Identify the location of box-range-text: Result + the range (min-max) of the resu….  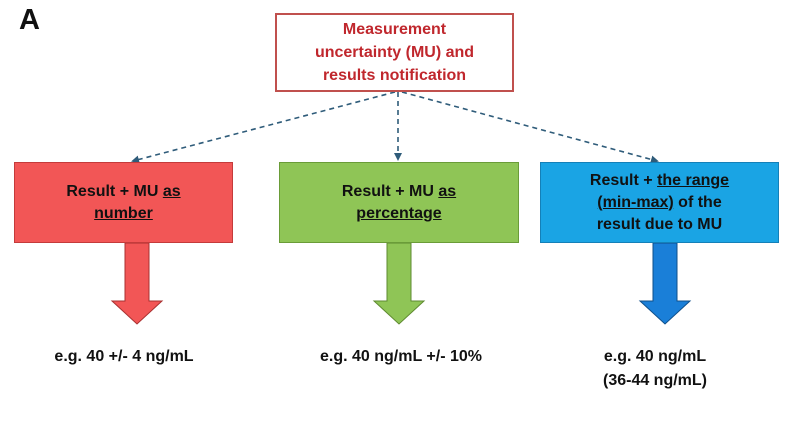
(659, 203).